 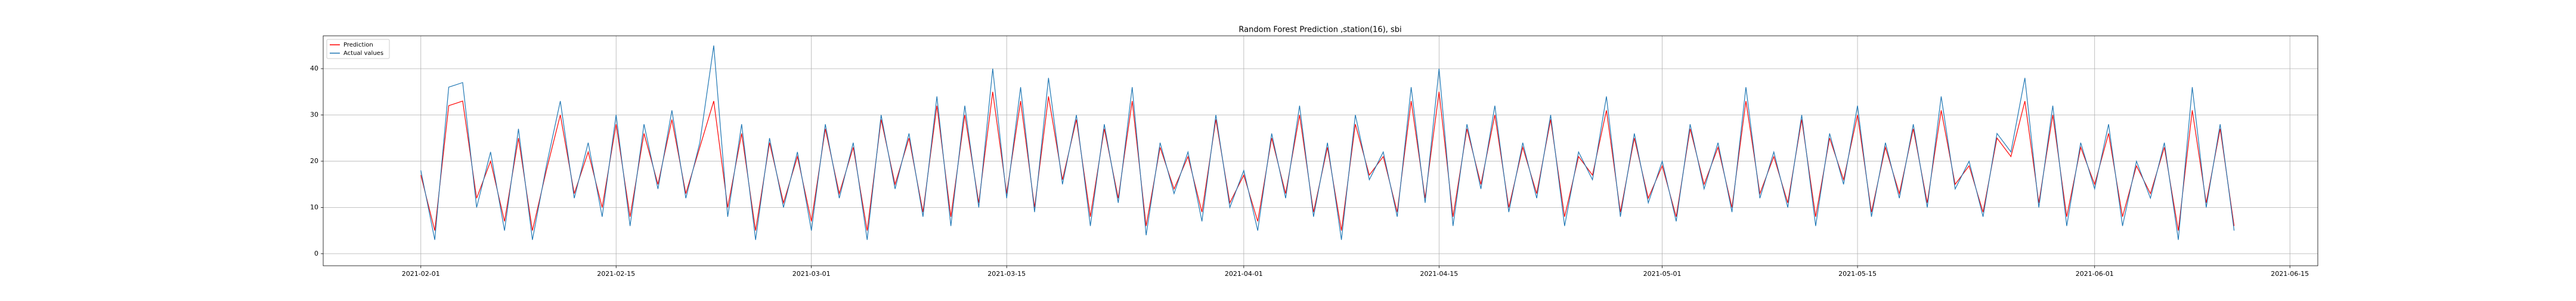 I want to click on x-tick-label: 2021-02-01, so click(x=421, y=274).